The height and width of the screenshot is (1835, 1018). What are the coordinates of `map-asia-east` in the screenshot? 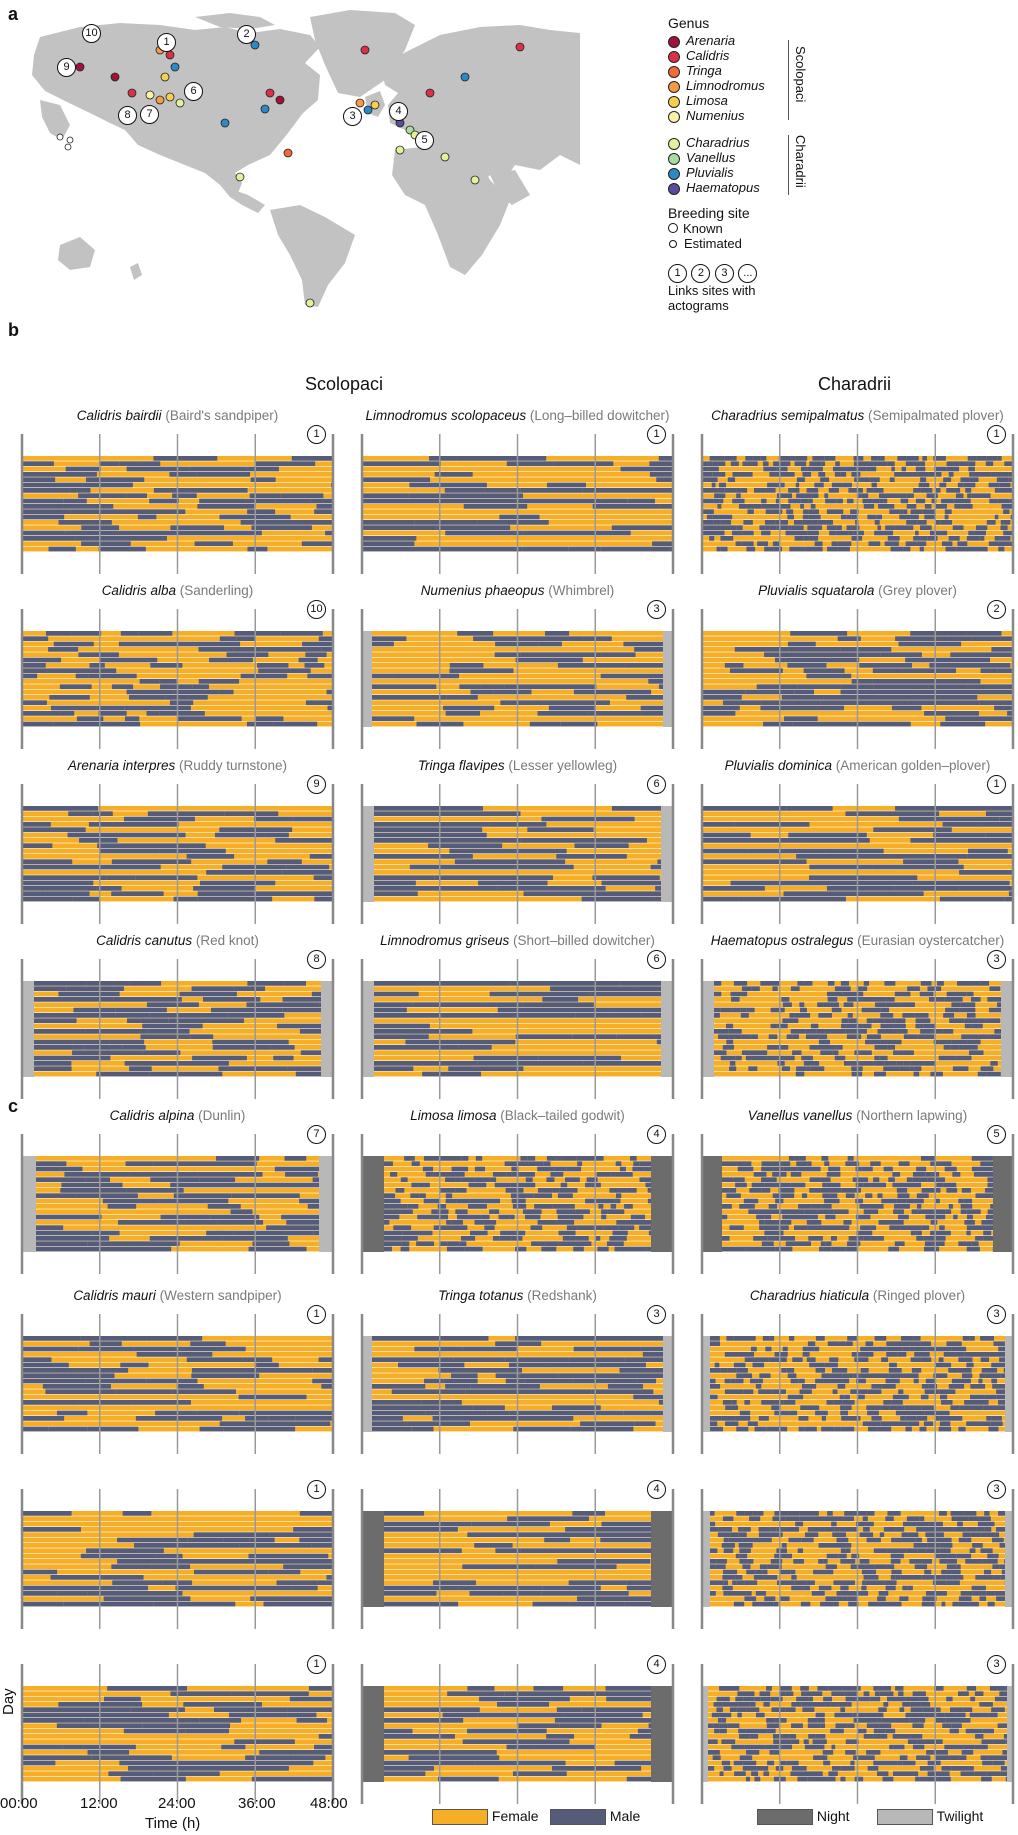 It's located at (55, 120).